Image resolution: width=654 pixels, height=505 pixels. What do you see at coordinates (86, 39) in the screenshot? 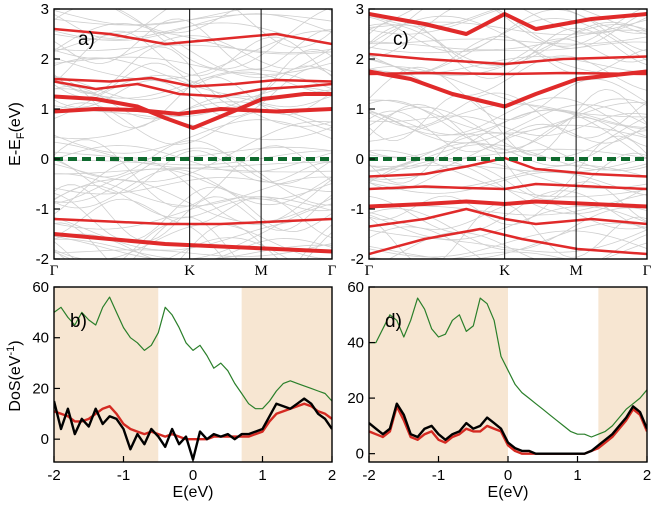
I see `panel-tag: a)` at bounding box center [86, 39].